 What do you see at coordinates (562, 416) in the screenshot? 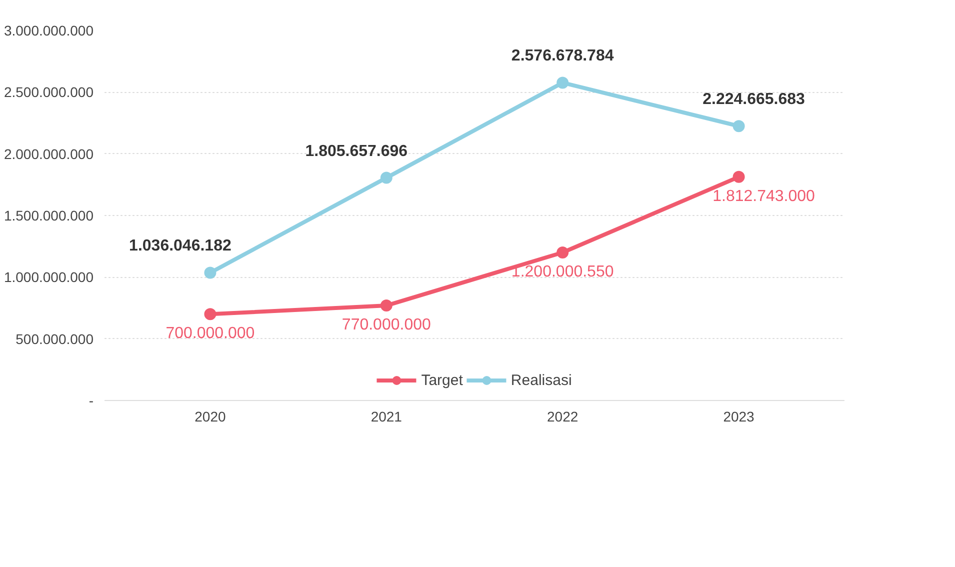
I see `x-tick-label: 2022` at bounding box center [562, 416].